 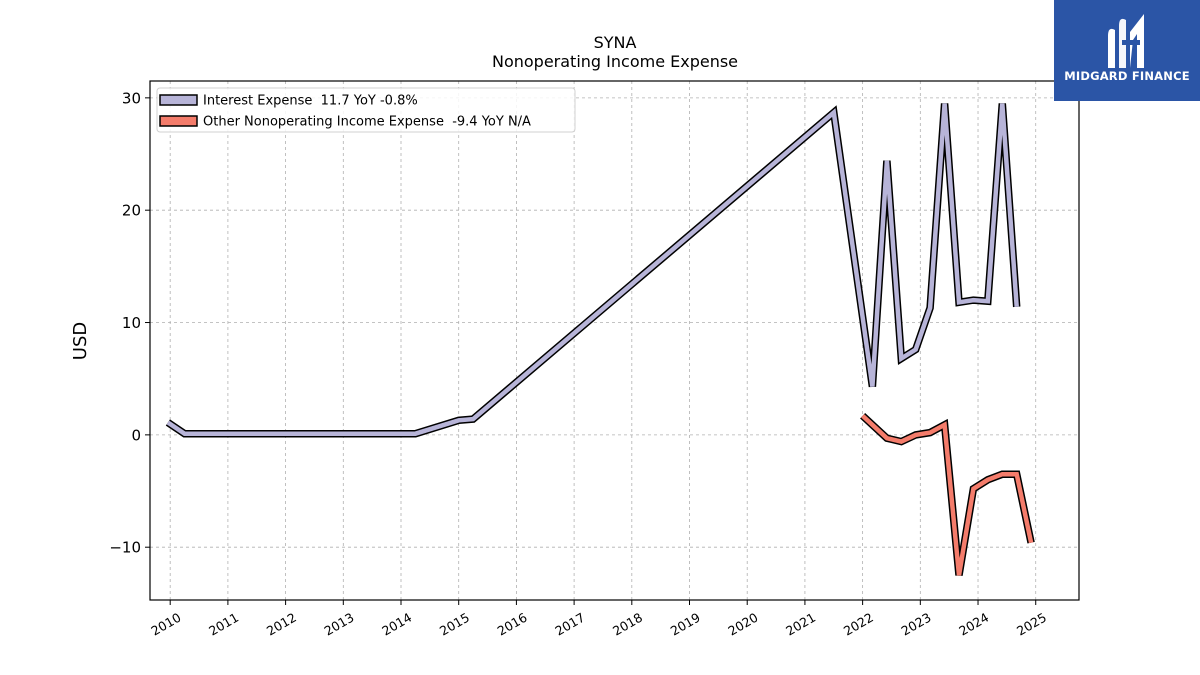 What do you see at coordinates (947, 495) in the screenshot?
I see `series-2-line` at bounding box center [947, 495].